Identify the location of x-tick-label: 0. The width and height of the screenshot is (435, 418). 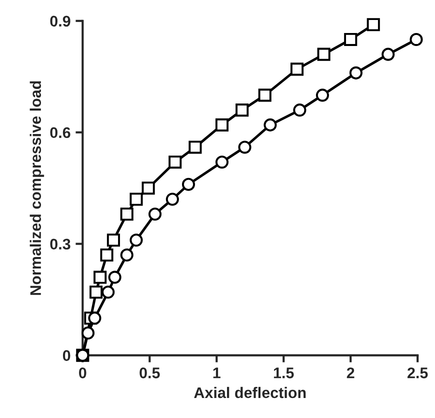
(82, 373).